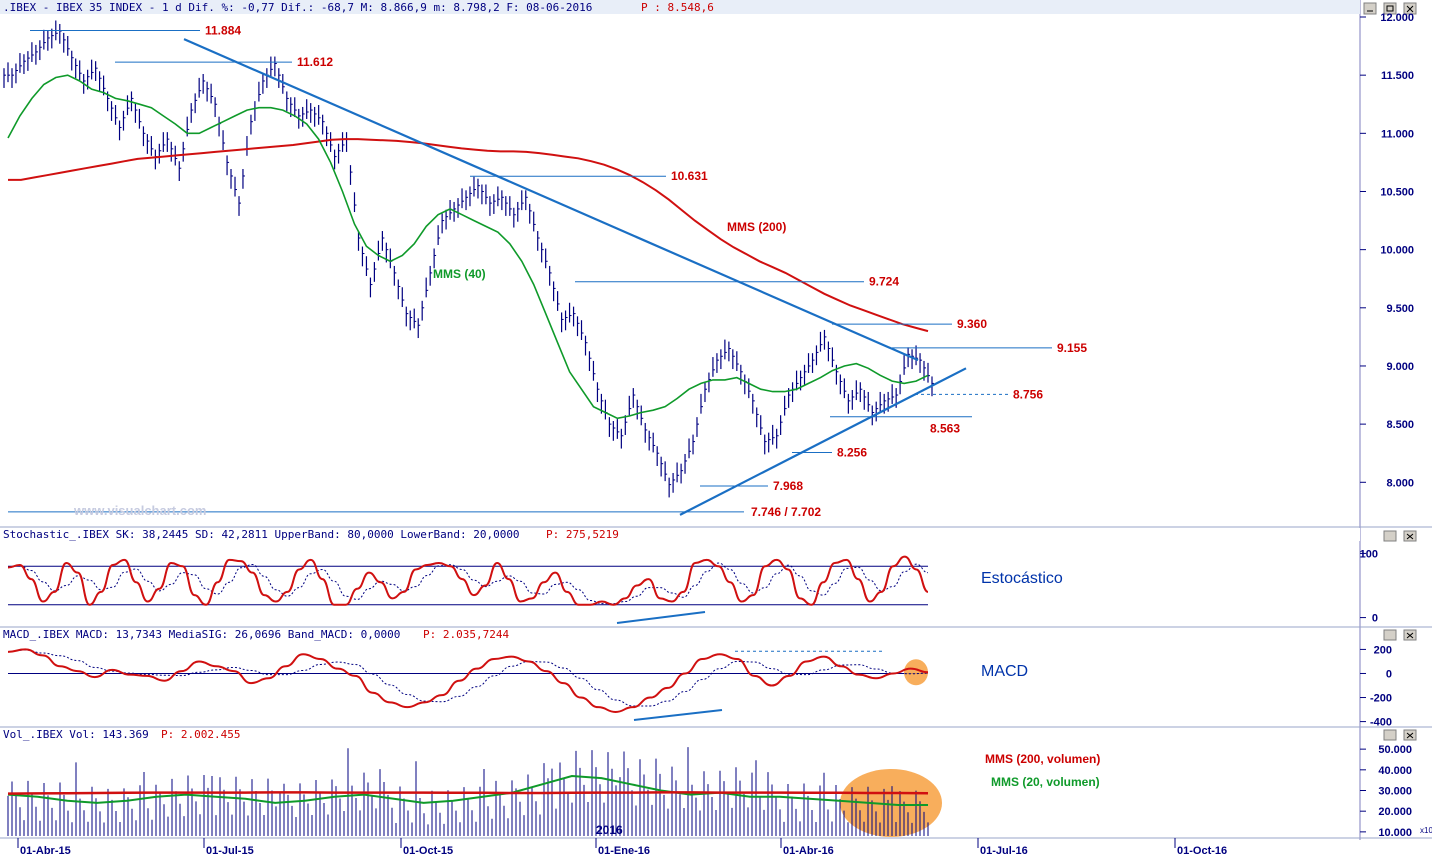 The image size is (1432, 857). I want to click on volume-header: Vol_.IBEX Vol: 143.369 P: 2.002.455, so click(121, 734).